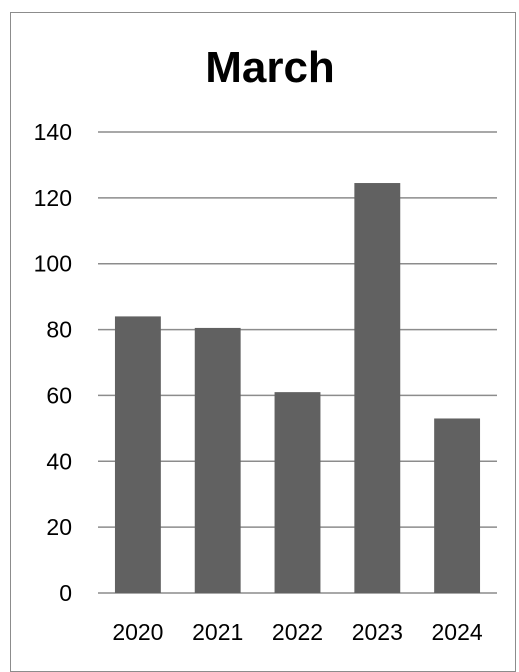 The image size is (519, 672). What do you see at coordinates (217, 460) in the screenshot?
I see `bar-2021` at bounding box center [217, 460].